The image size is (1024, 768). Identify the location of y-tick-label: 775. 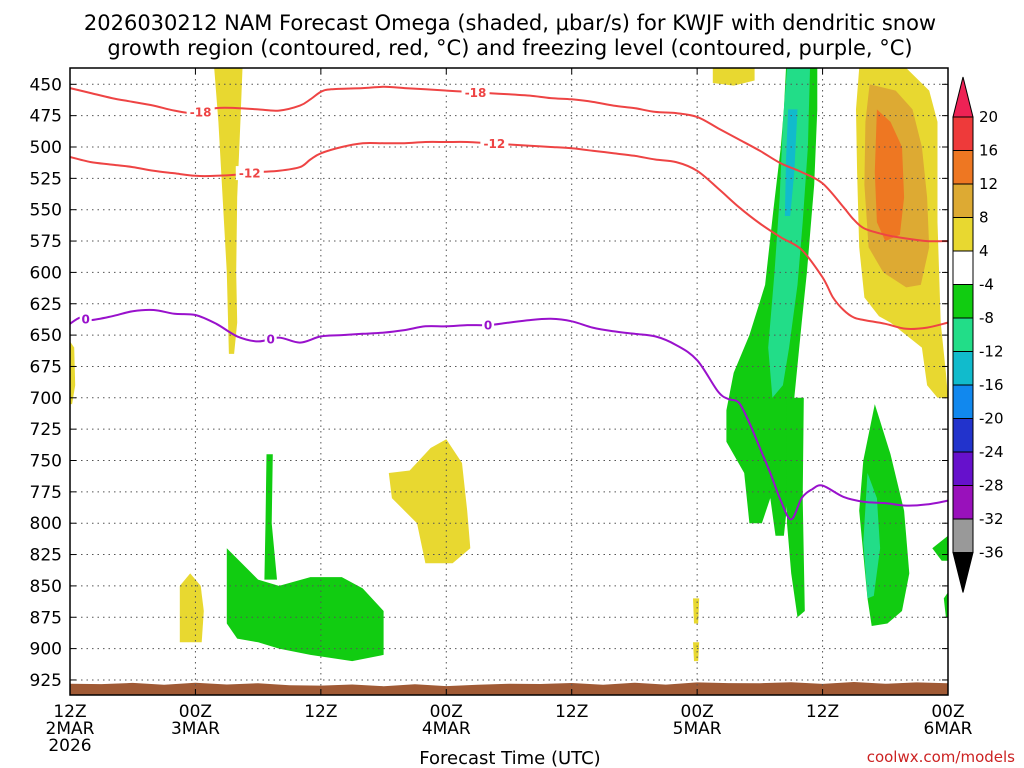
(46, 493).